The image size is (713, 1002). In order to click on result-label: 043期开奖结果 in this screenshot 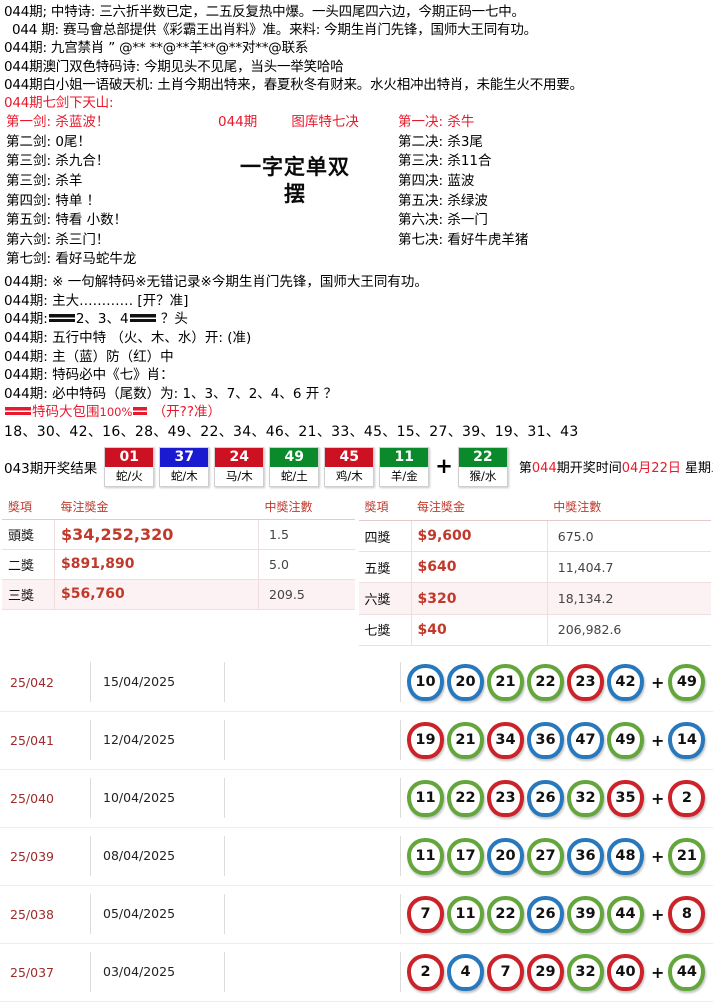, I will do `click(51, 468)`.